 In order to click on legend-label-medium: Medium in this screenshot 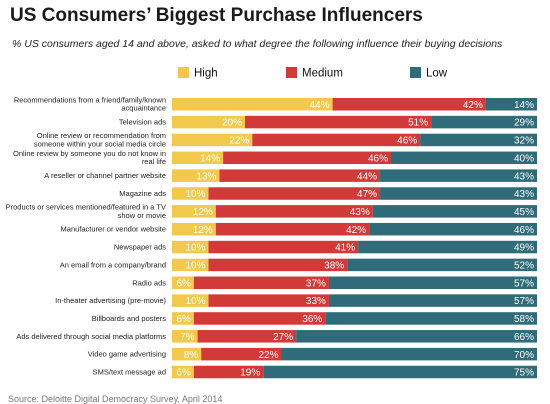, I will do `click(322, 74)`.